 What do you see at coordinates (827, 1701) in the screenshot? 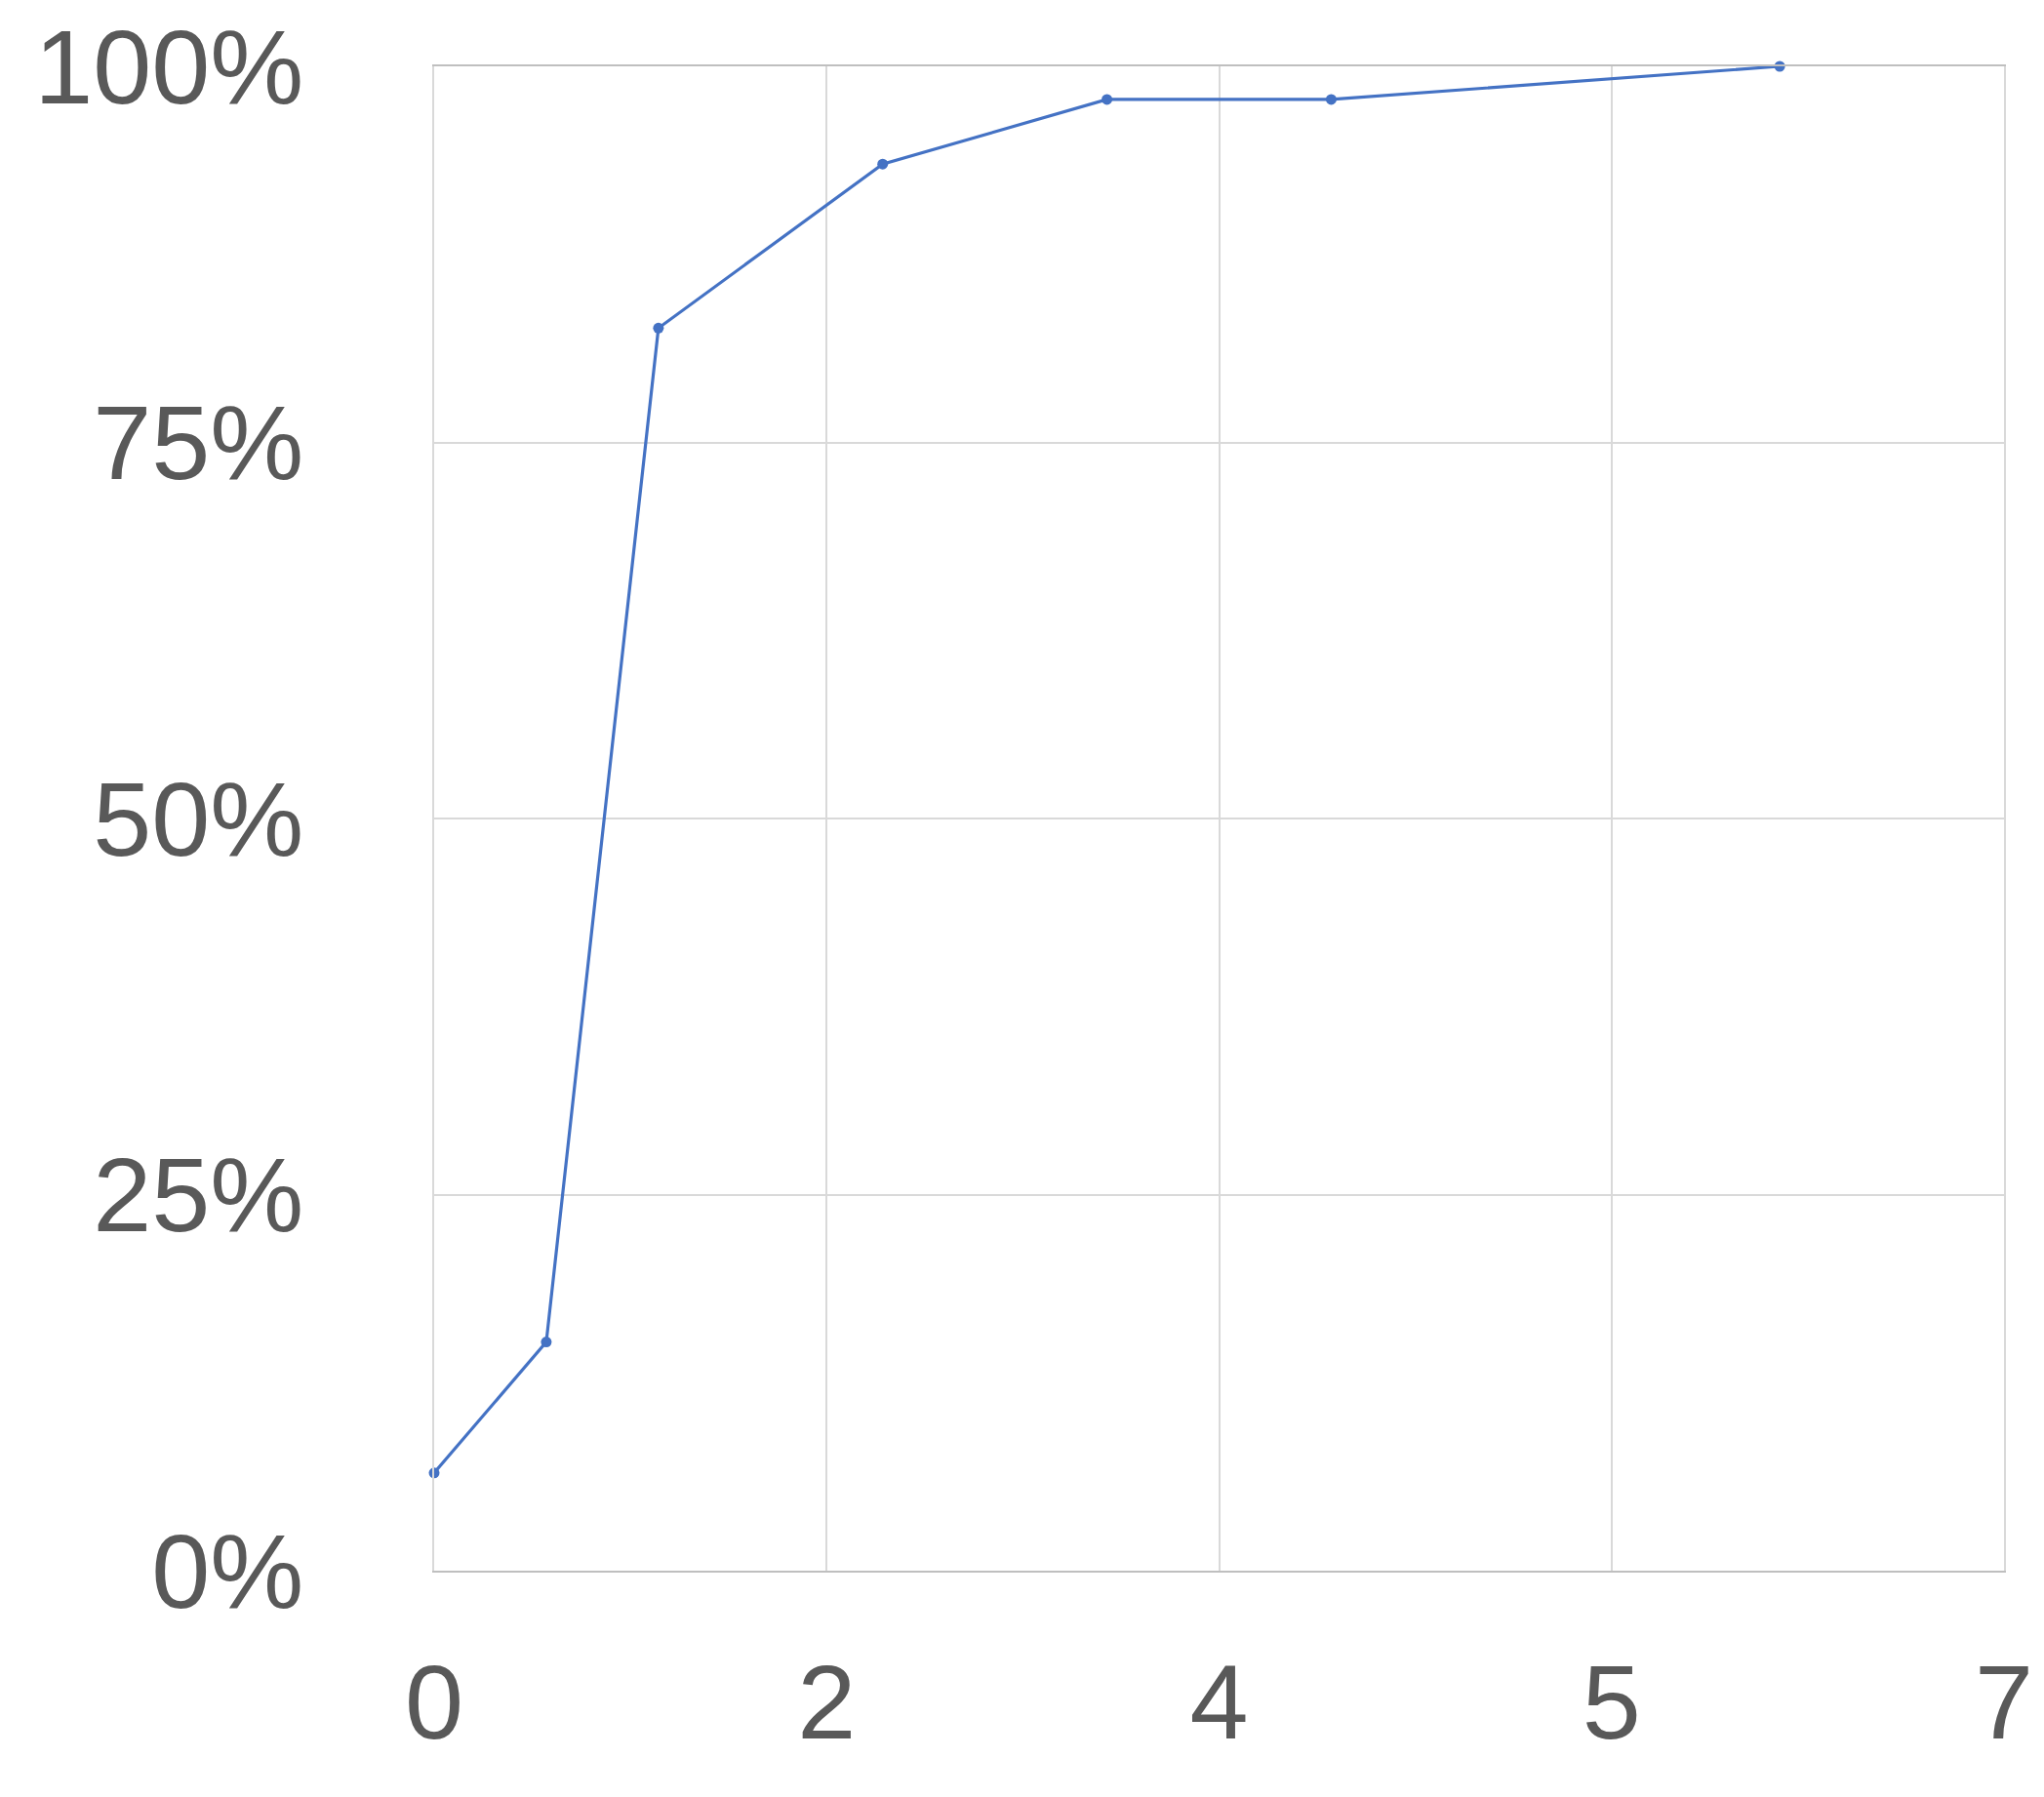
I see `x-tick-label: 2` at bounding box center [827, 1701].